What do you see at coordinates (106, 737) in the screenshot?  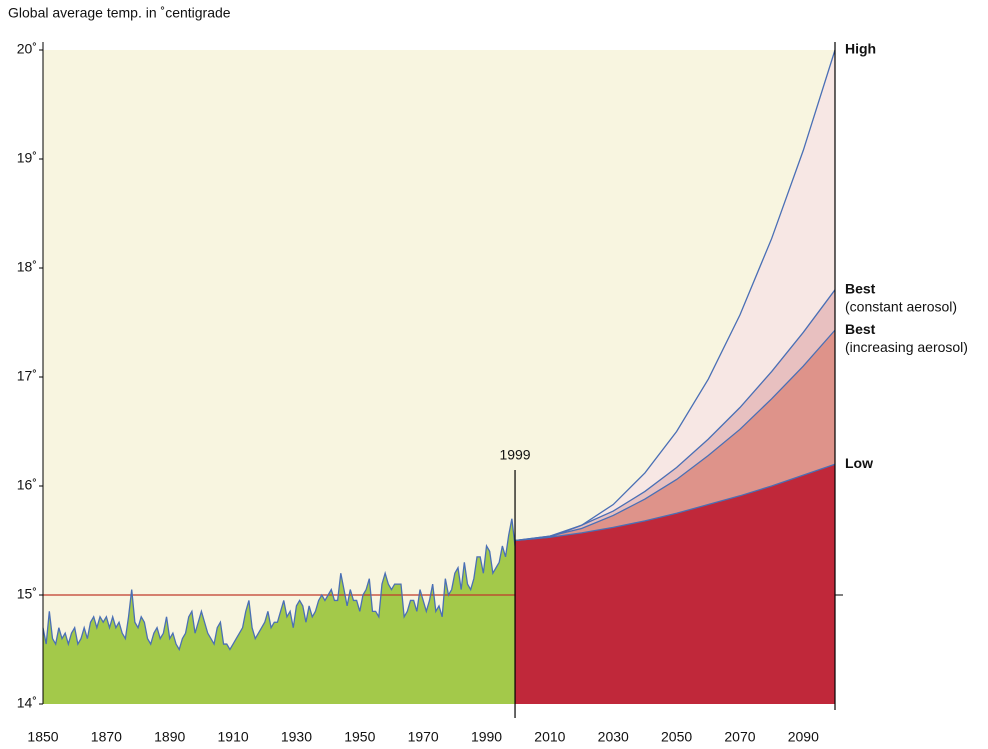 I see `x-tick-label: 1870` at bounding box center [106, 737].